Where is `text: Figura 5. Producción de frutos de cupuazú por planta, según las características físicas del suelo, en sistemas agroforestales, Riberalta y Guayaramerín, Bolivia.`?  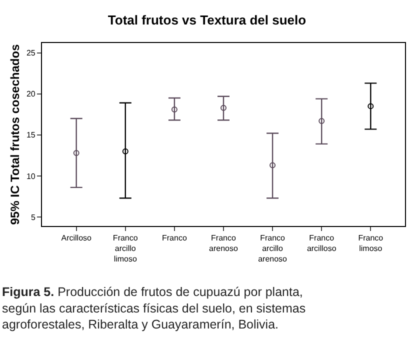 text: Figura 5. Producción de frutos de cupuazú por planta, según las características físicas del suelo, en sistemas agroforestales, Riberalta y Guayaramerín, Bolivia. is located at coordinates (154, 308).